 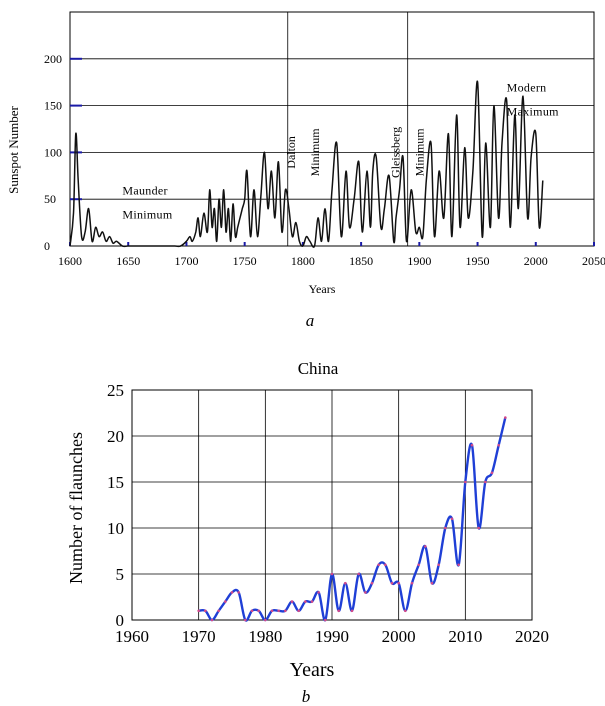 What do you see at coordinates (50, 199) in the screenshot?
I see `chart-a-y-tick-label: 50` at bounding box center [50, 199].